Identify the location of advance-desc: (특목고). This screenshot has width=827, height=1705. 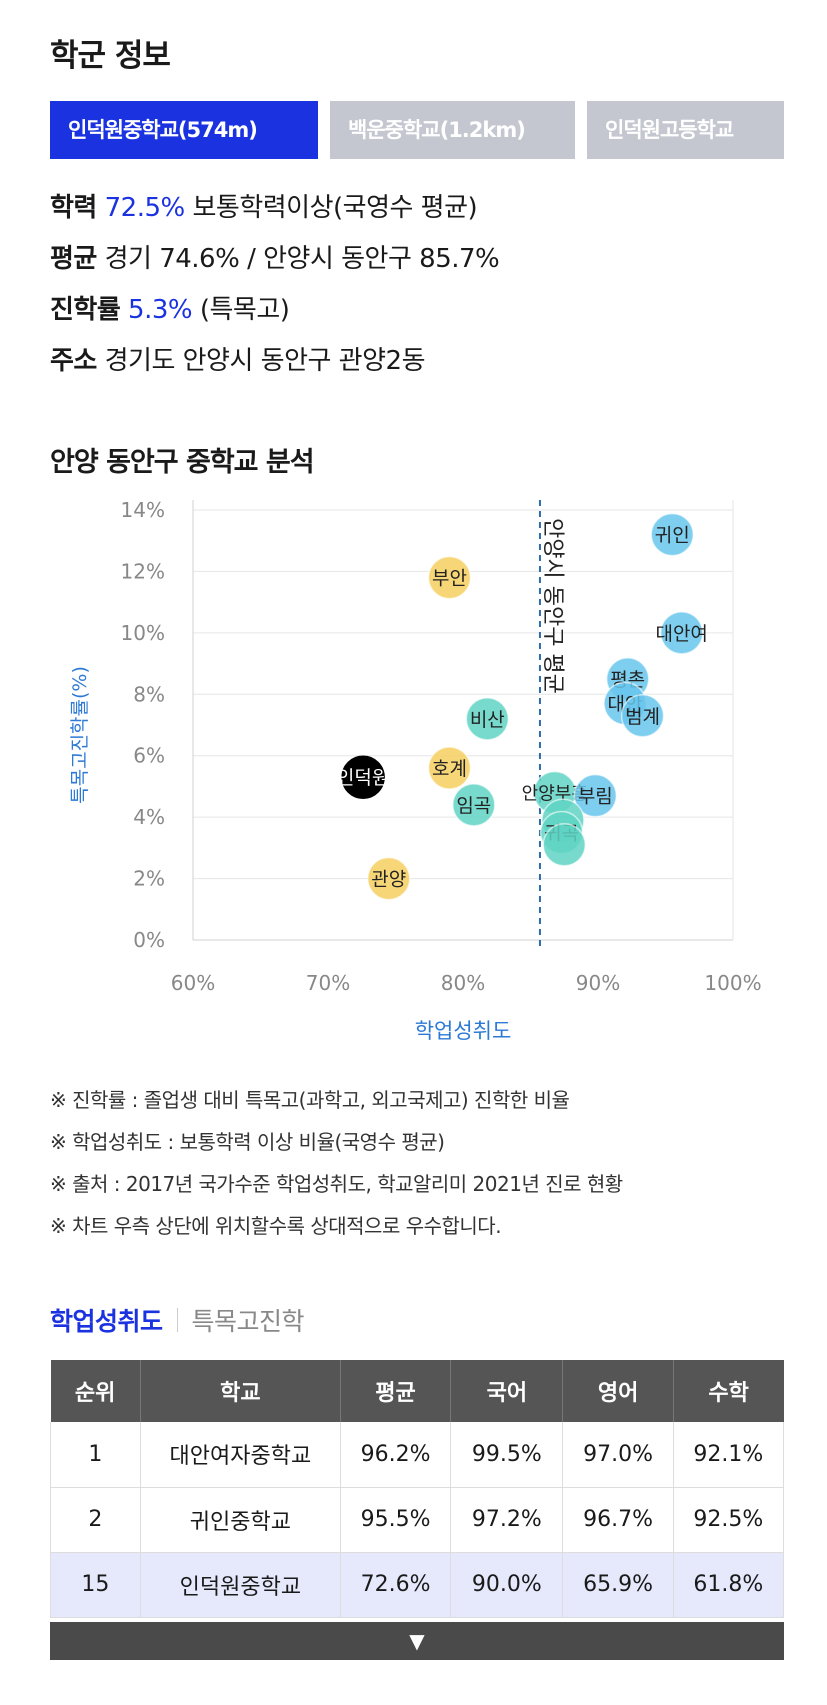
(241, 310).